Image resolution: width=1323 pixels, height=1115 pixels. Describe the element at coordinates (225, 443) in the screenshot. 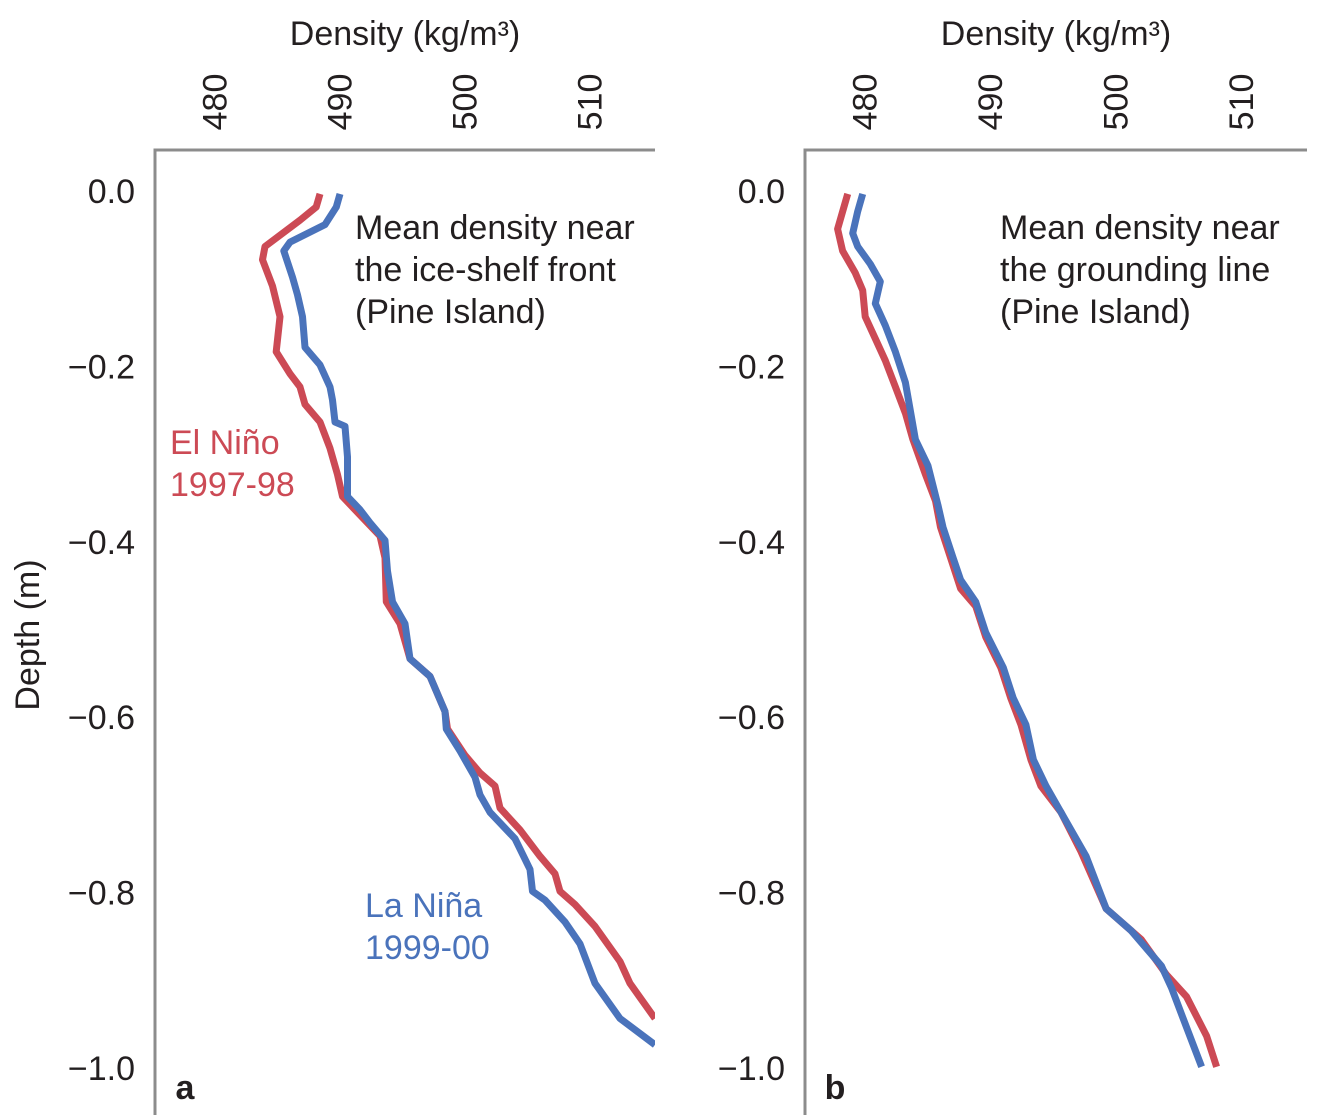

I see `series-label: El Niño` at that location.